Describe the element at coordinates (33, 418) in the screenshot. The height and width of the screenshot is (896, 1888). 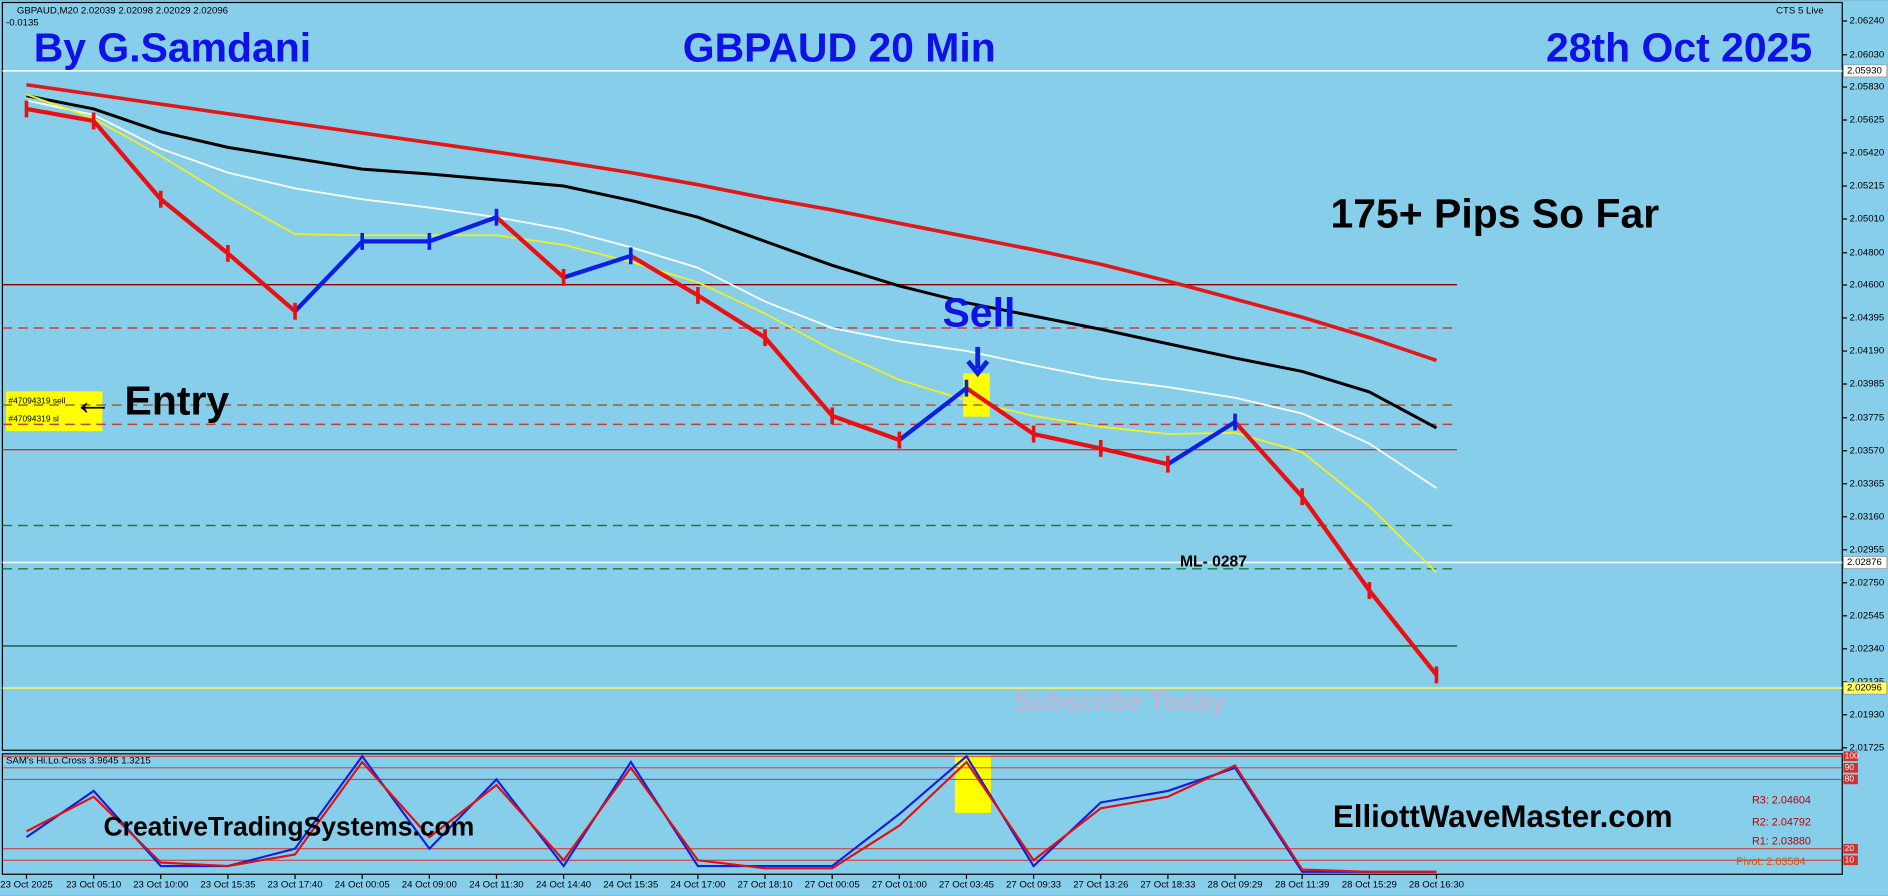
I see `sl-label: #47094319 sl` at that location.